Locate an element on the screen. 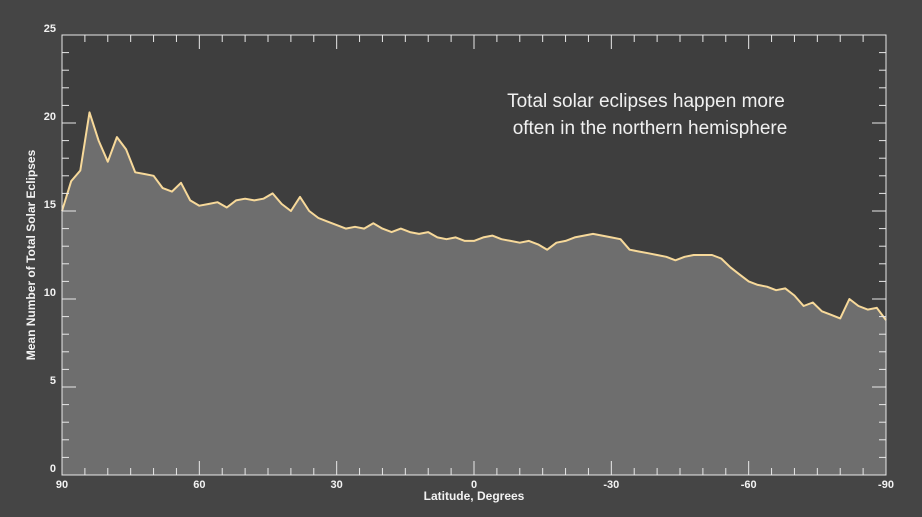  x-axis-label: Latitude, Degrees is located at coordinates (474, 496).